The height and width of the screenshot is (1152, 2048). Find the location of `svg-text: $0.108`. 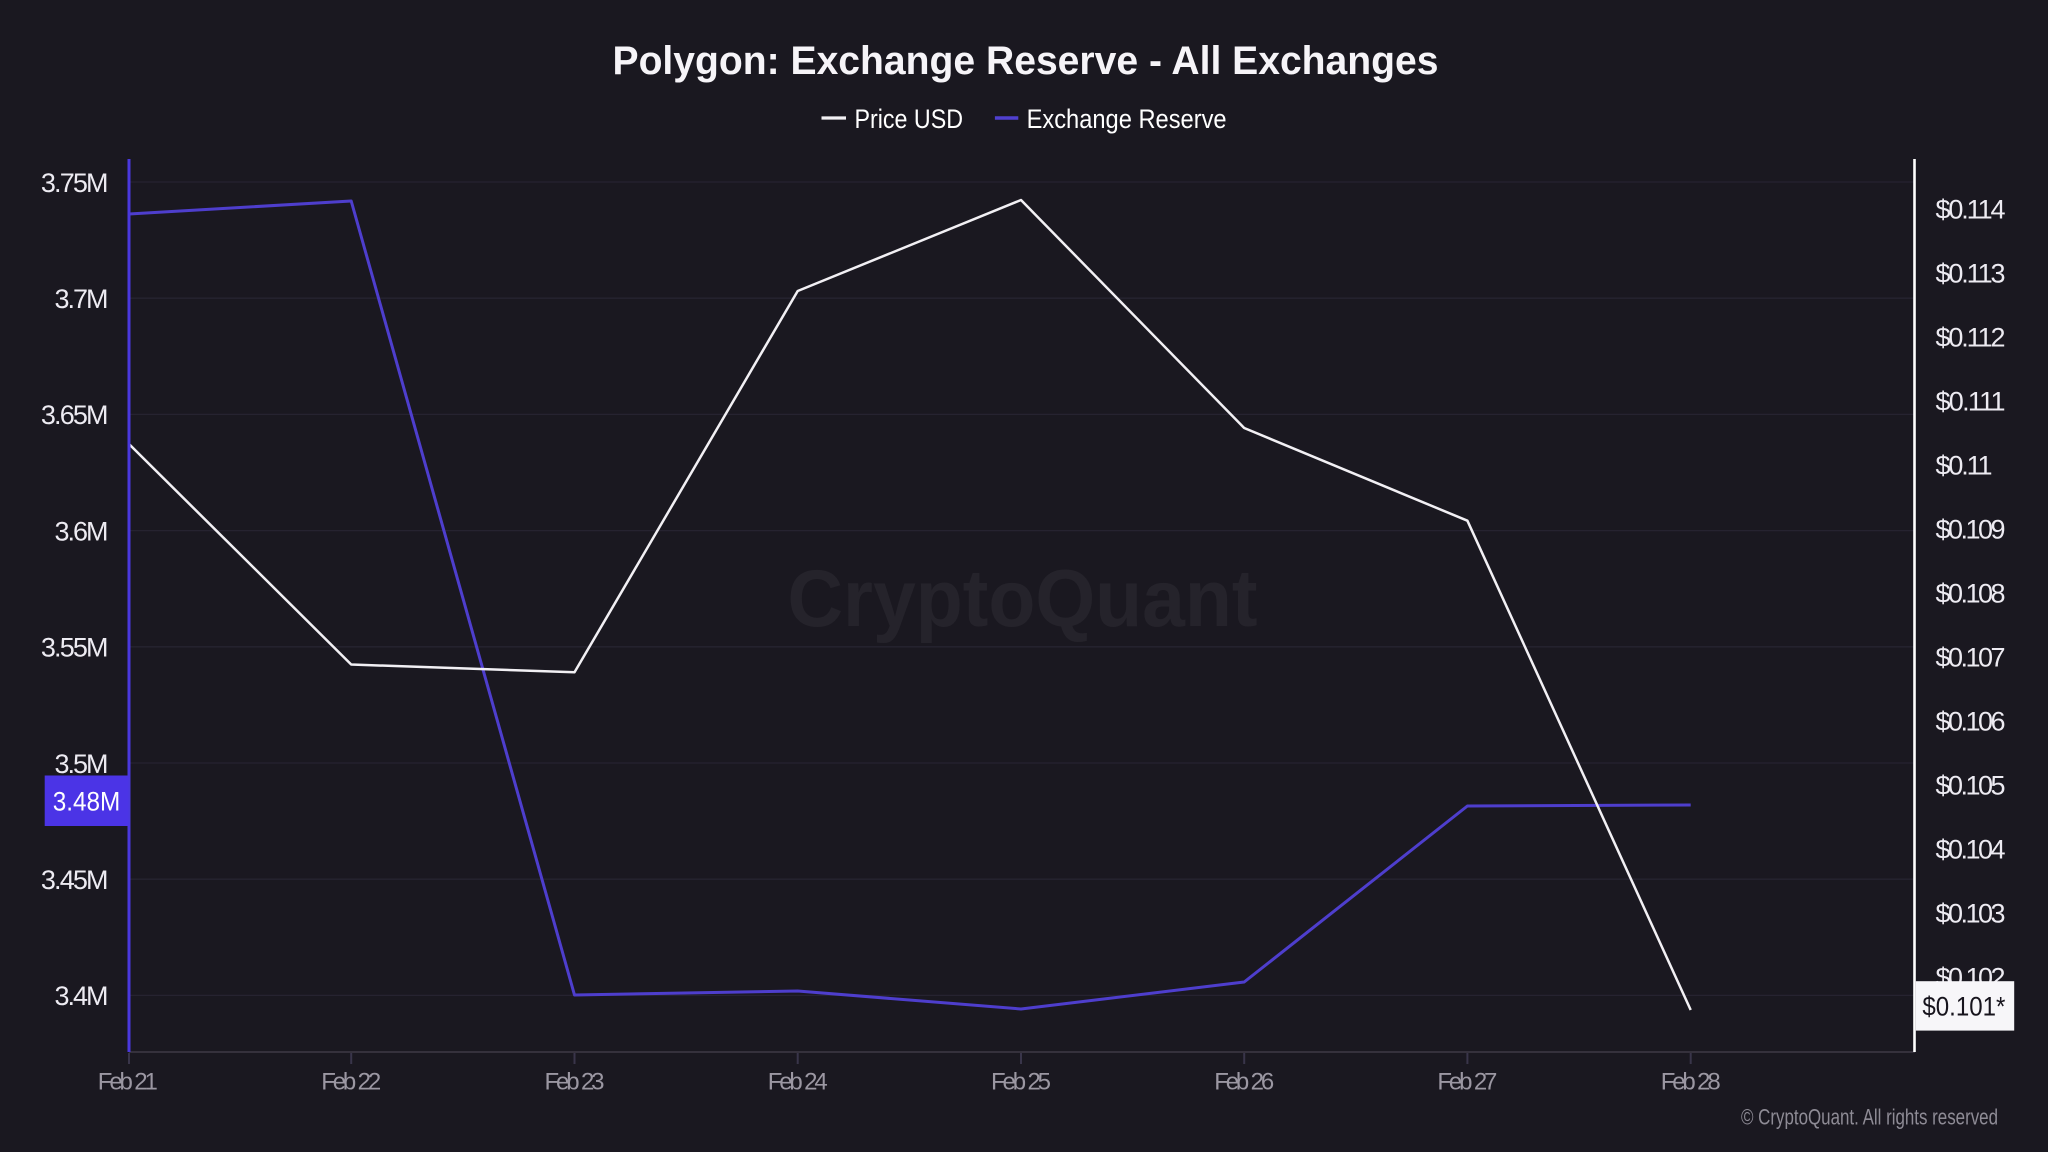

svg-text: $0.108 is located at coordinates (1971, 593).